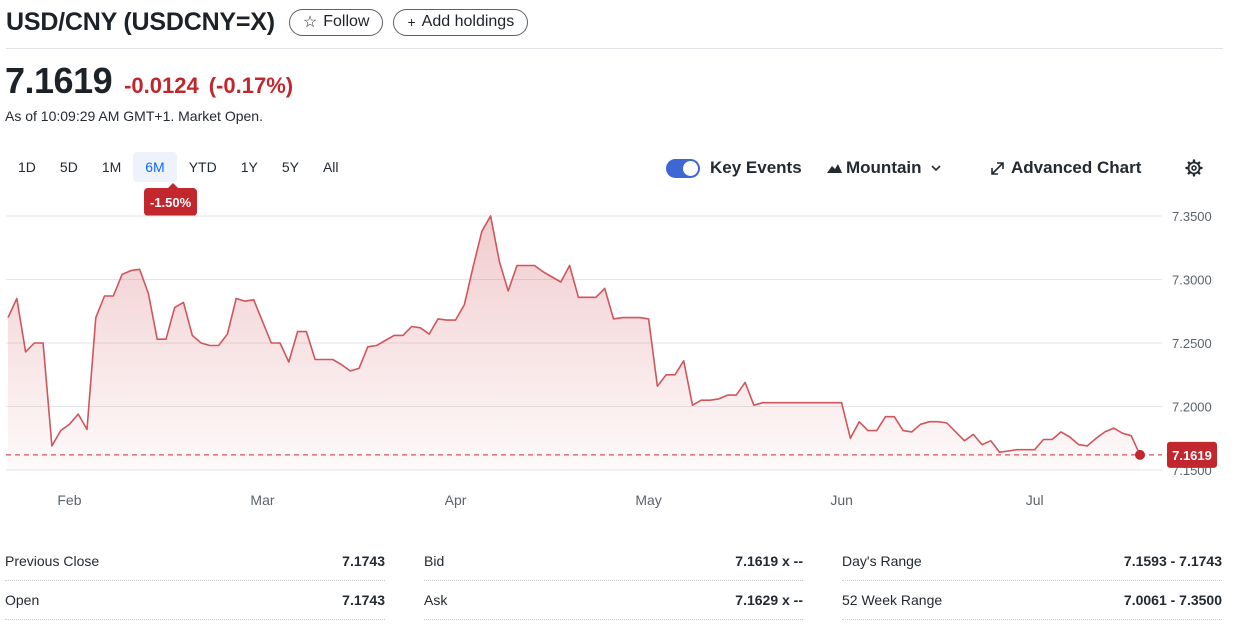  Describe the element at coordinates (884, 168) in the screenshot. I see `chart-type-dropdown: Mountain` at that location.